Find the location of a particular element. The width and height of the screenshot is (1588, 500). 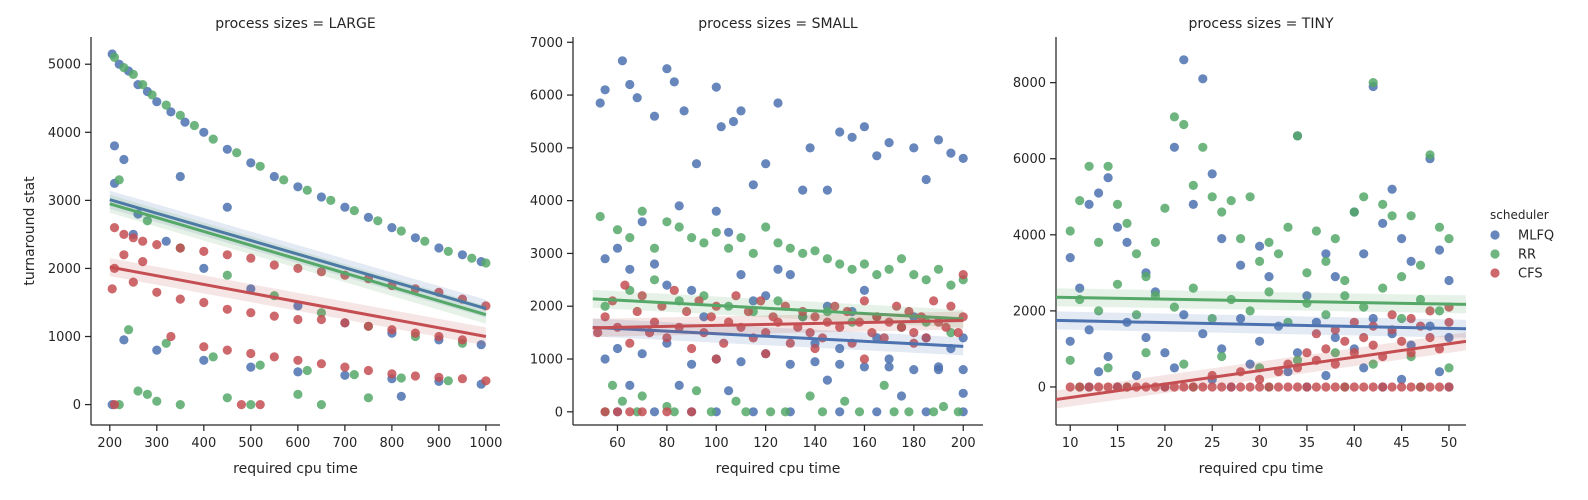

x-tick-label: 180 is located at coordinates (913, 443).